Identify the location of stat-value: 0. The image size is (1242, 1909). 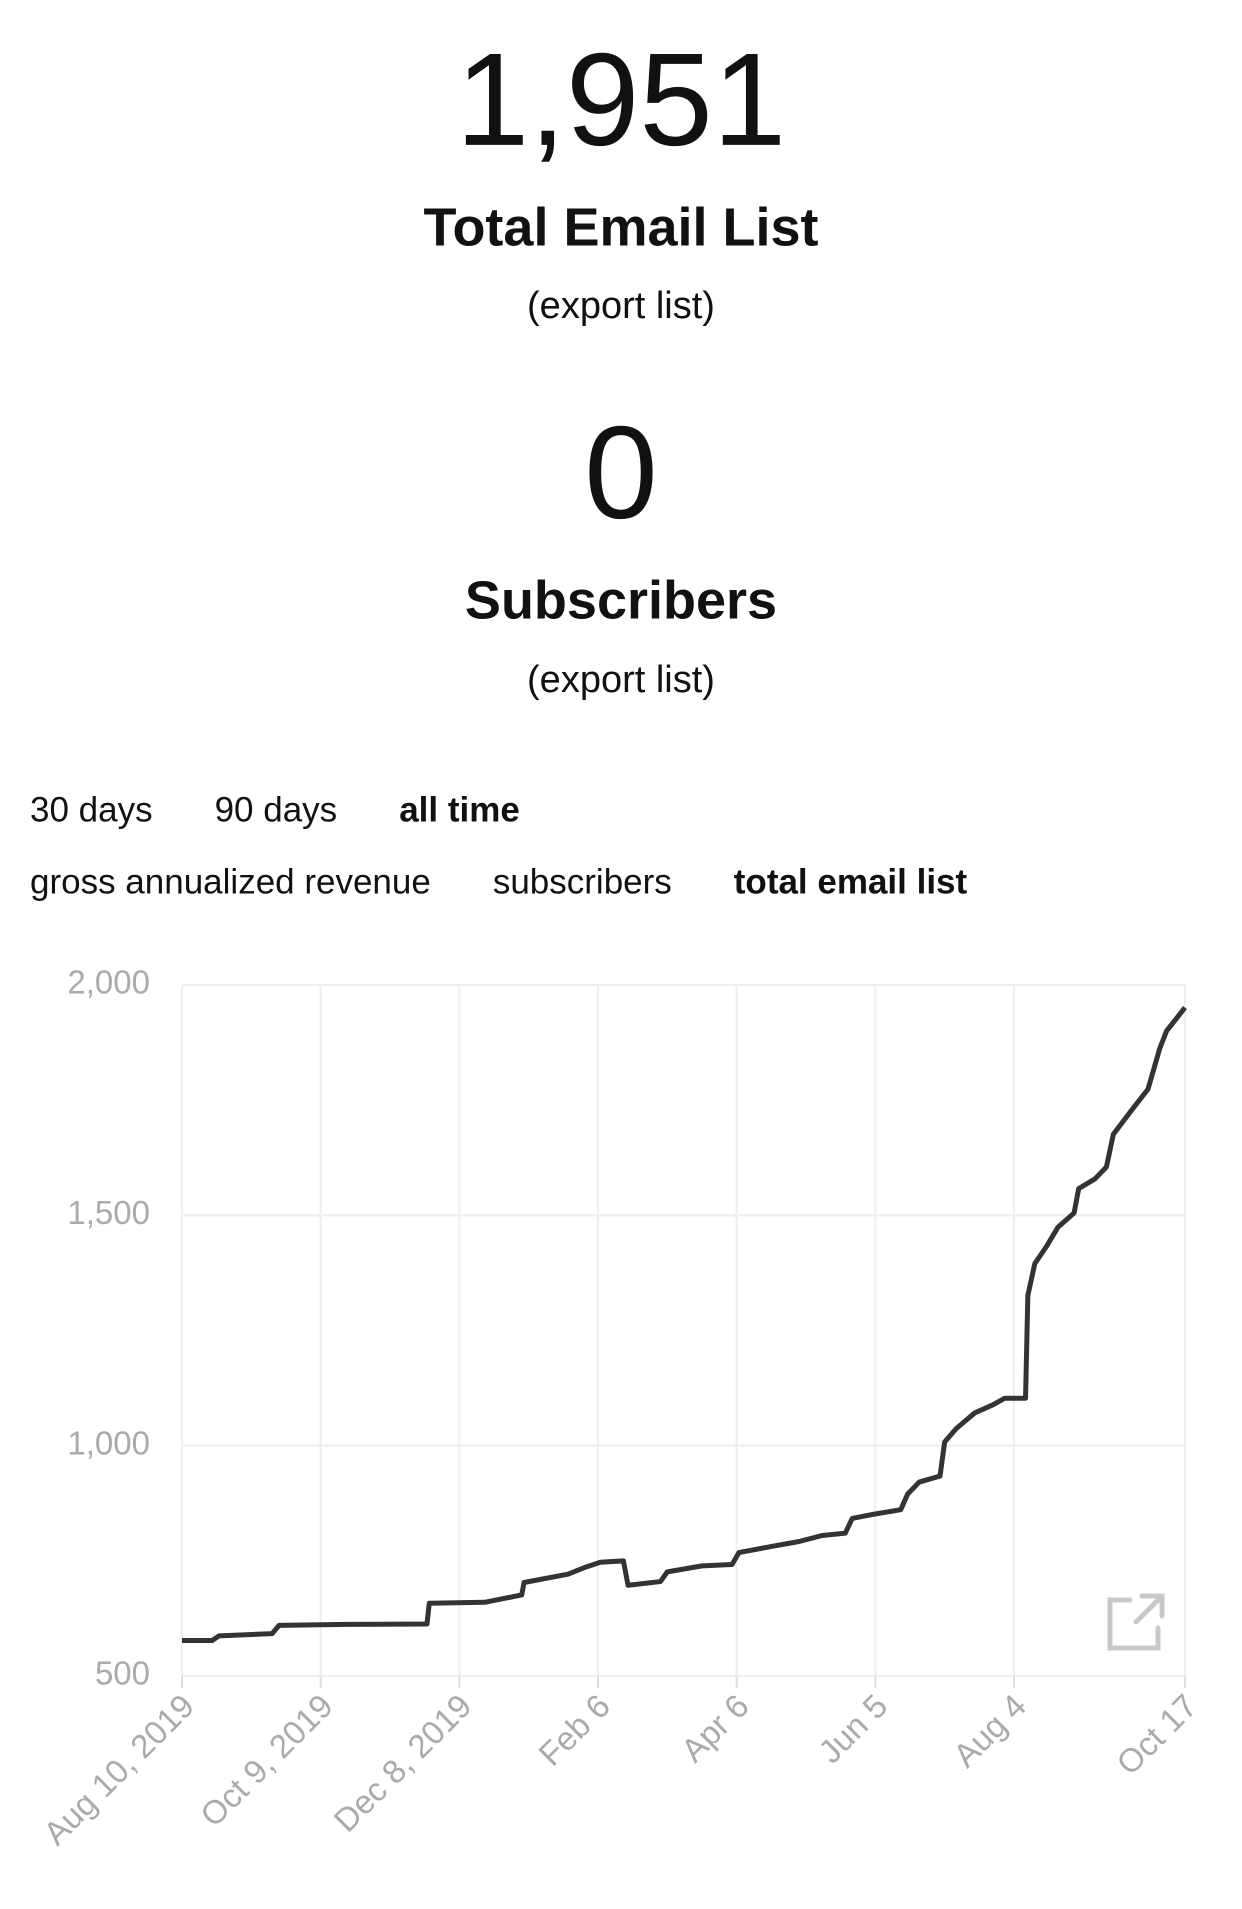
(620, 472).